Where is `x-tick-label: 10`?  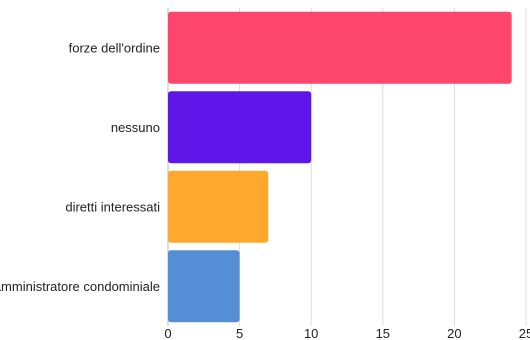 x-tick-label: 10 is located at coordinates (311, 333).